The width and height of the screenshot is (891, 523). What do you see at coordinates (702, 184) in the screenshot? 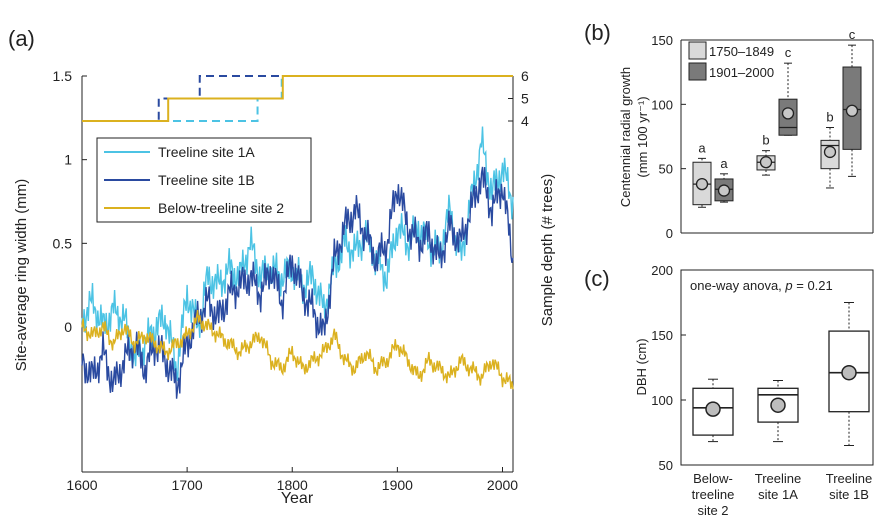
I see `b-box-0-0-mean` at bounding box center [702, 184].